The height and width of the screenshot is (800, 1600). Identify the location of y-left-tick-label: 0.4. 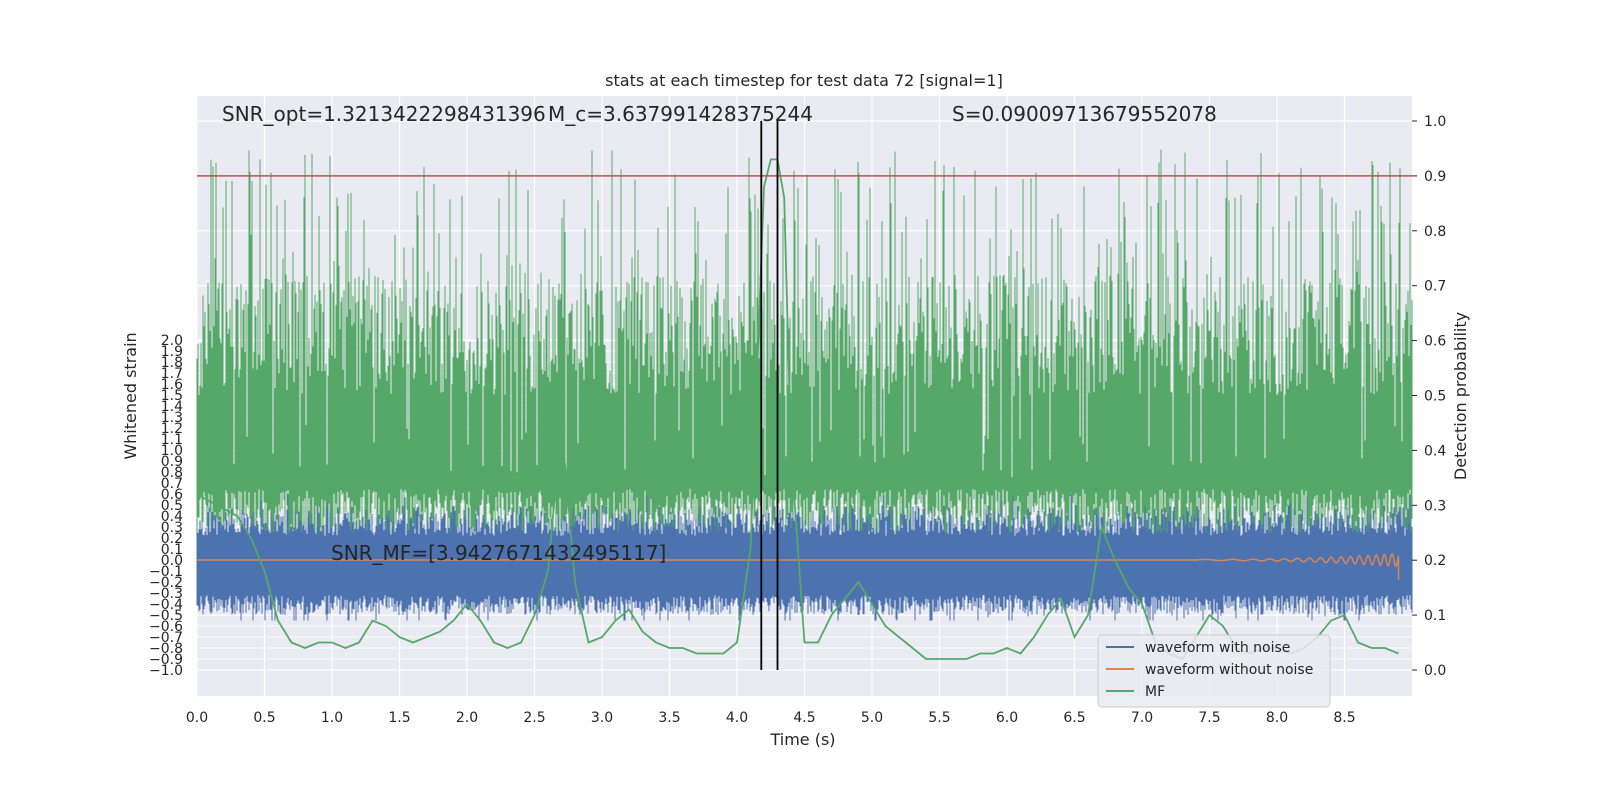
(172, 517).